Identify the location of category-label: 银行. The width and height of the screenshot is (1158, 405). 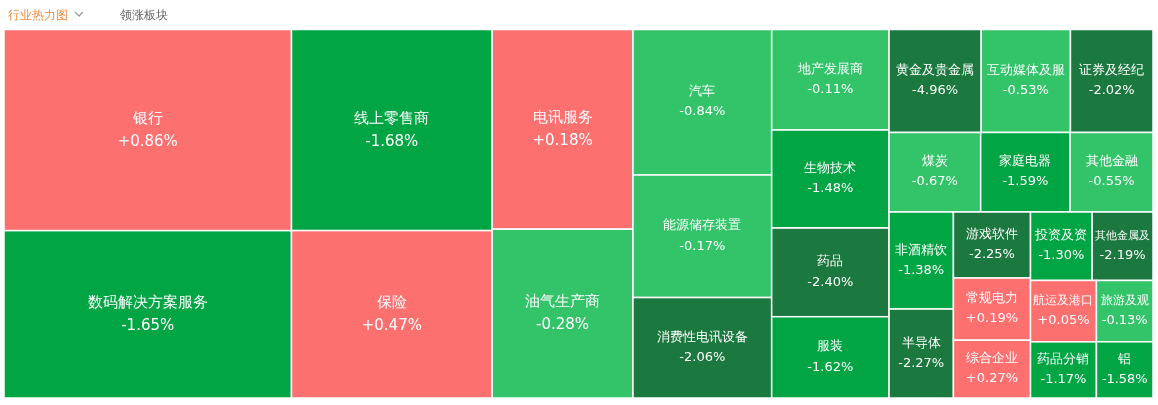
(147, 117).